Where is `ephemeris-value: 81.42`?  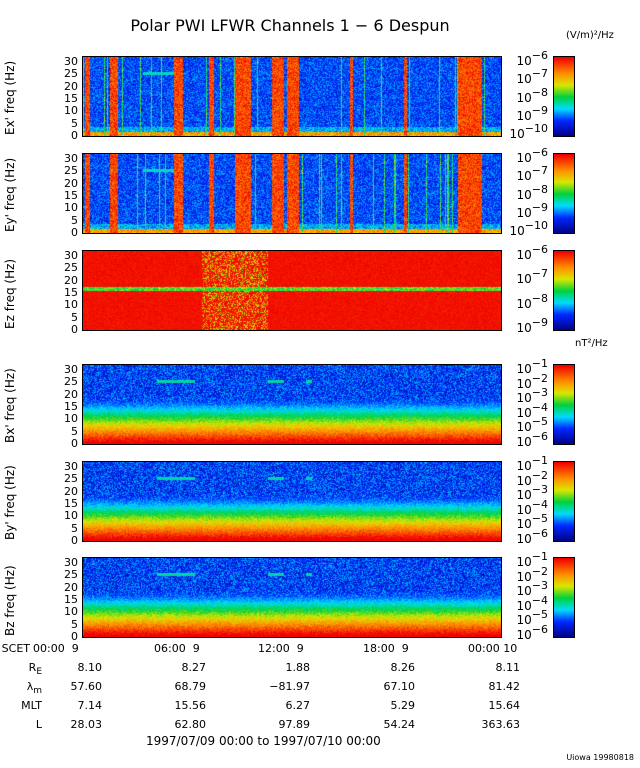
ephemeris-value: 81.42 is located at coordinates (504, 686).